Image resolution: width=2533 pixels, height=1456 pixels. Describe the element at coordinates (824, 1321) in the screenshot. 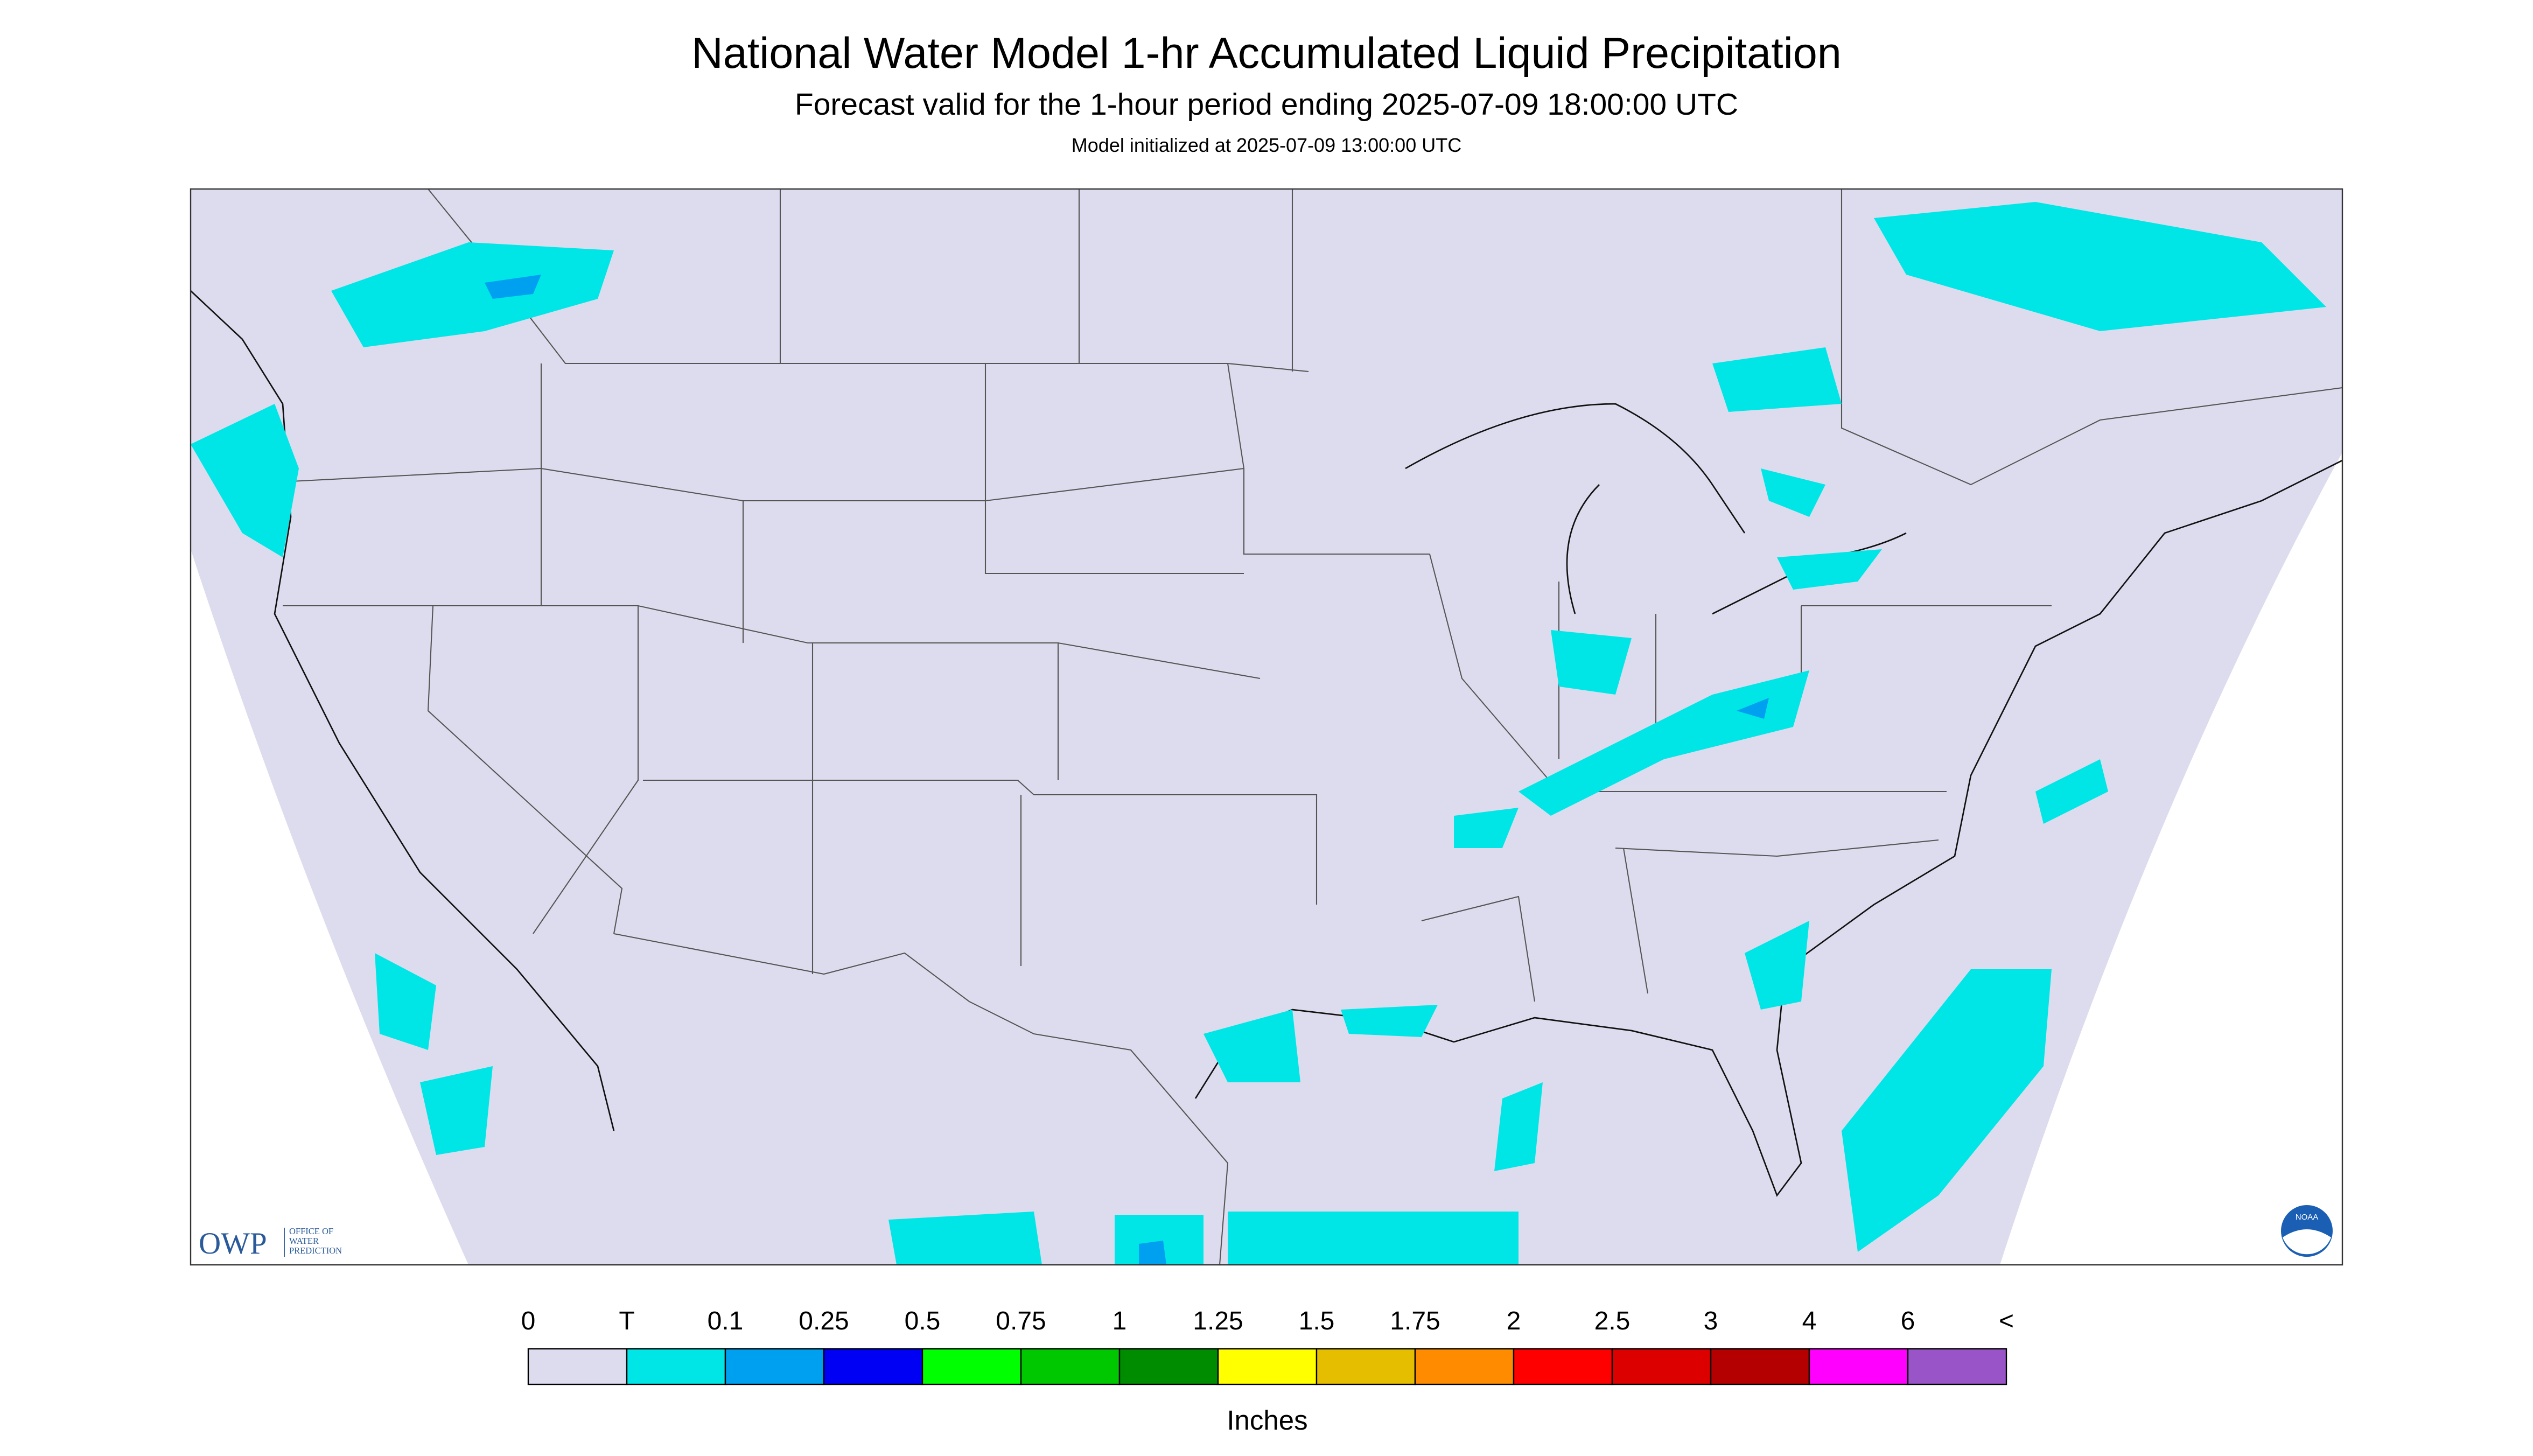

I see `legend-label: 0.25` at that location.